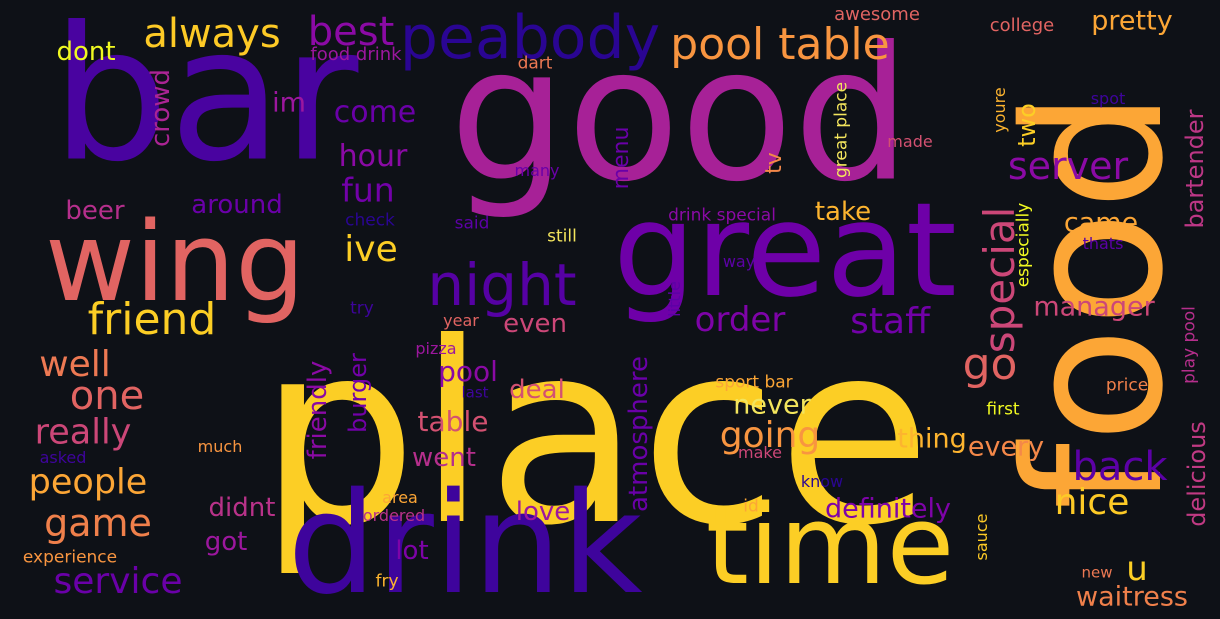  Describe the element at coordinates (910, 141) in the screenshot. I see `word-made: made` at that location.